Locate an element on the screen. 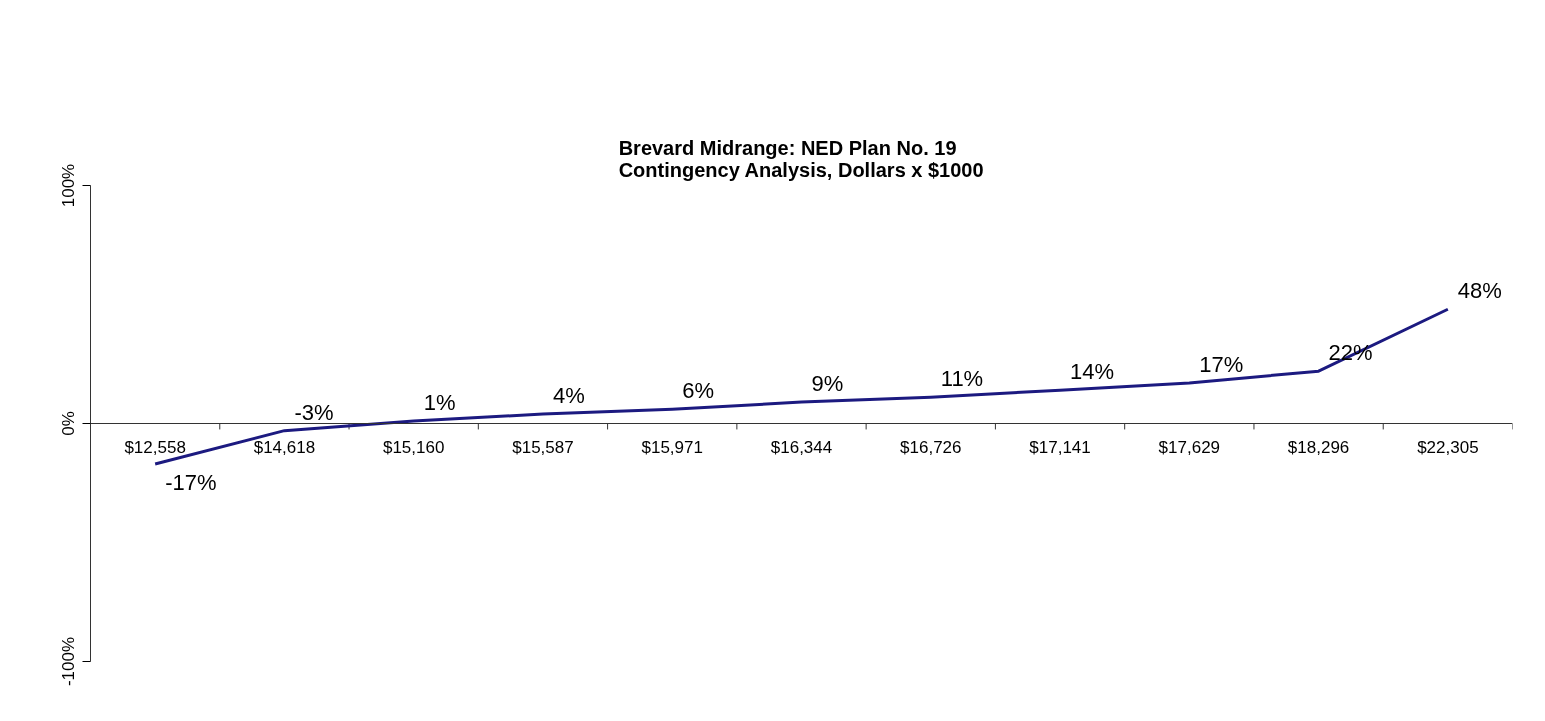 Image resolution: width=1545 pixels, height=721 pixels. data-label: 48% is located at coordinates (1479, 291).